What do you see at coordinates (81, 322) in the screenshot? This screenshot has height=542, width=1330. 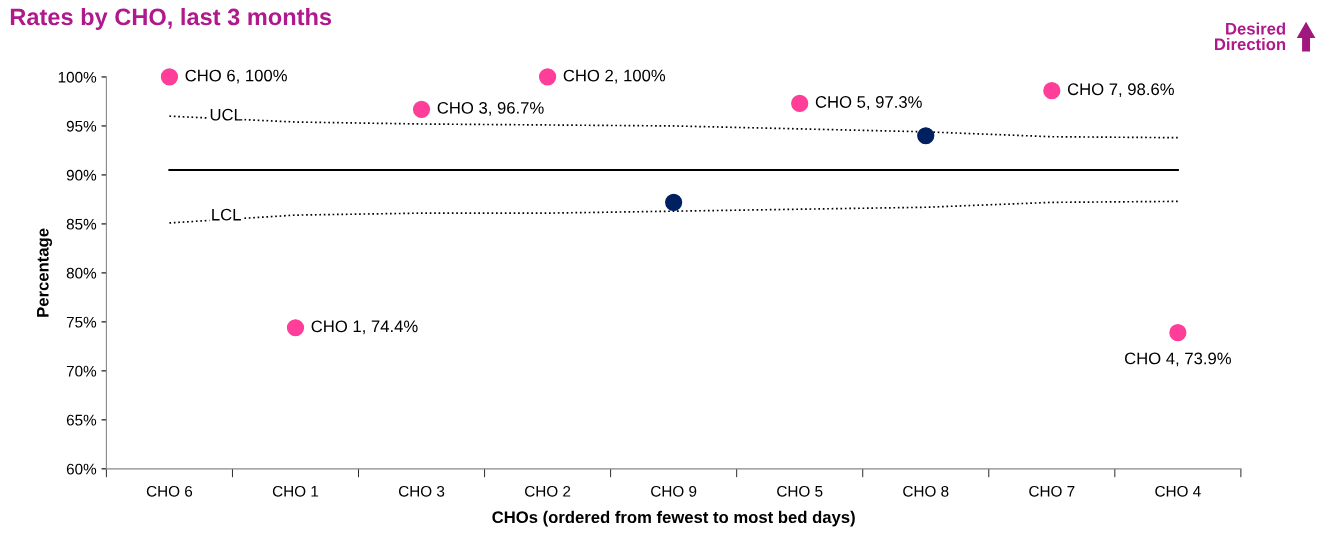 I see `y-tick-label: 75%` at bounding box center [81, 322].